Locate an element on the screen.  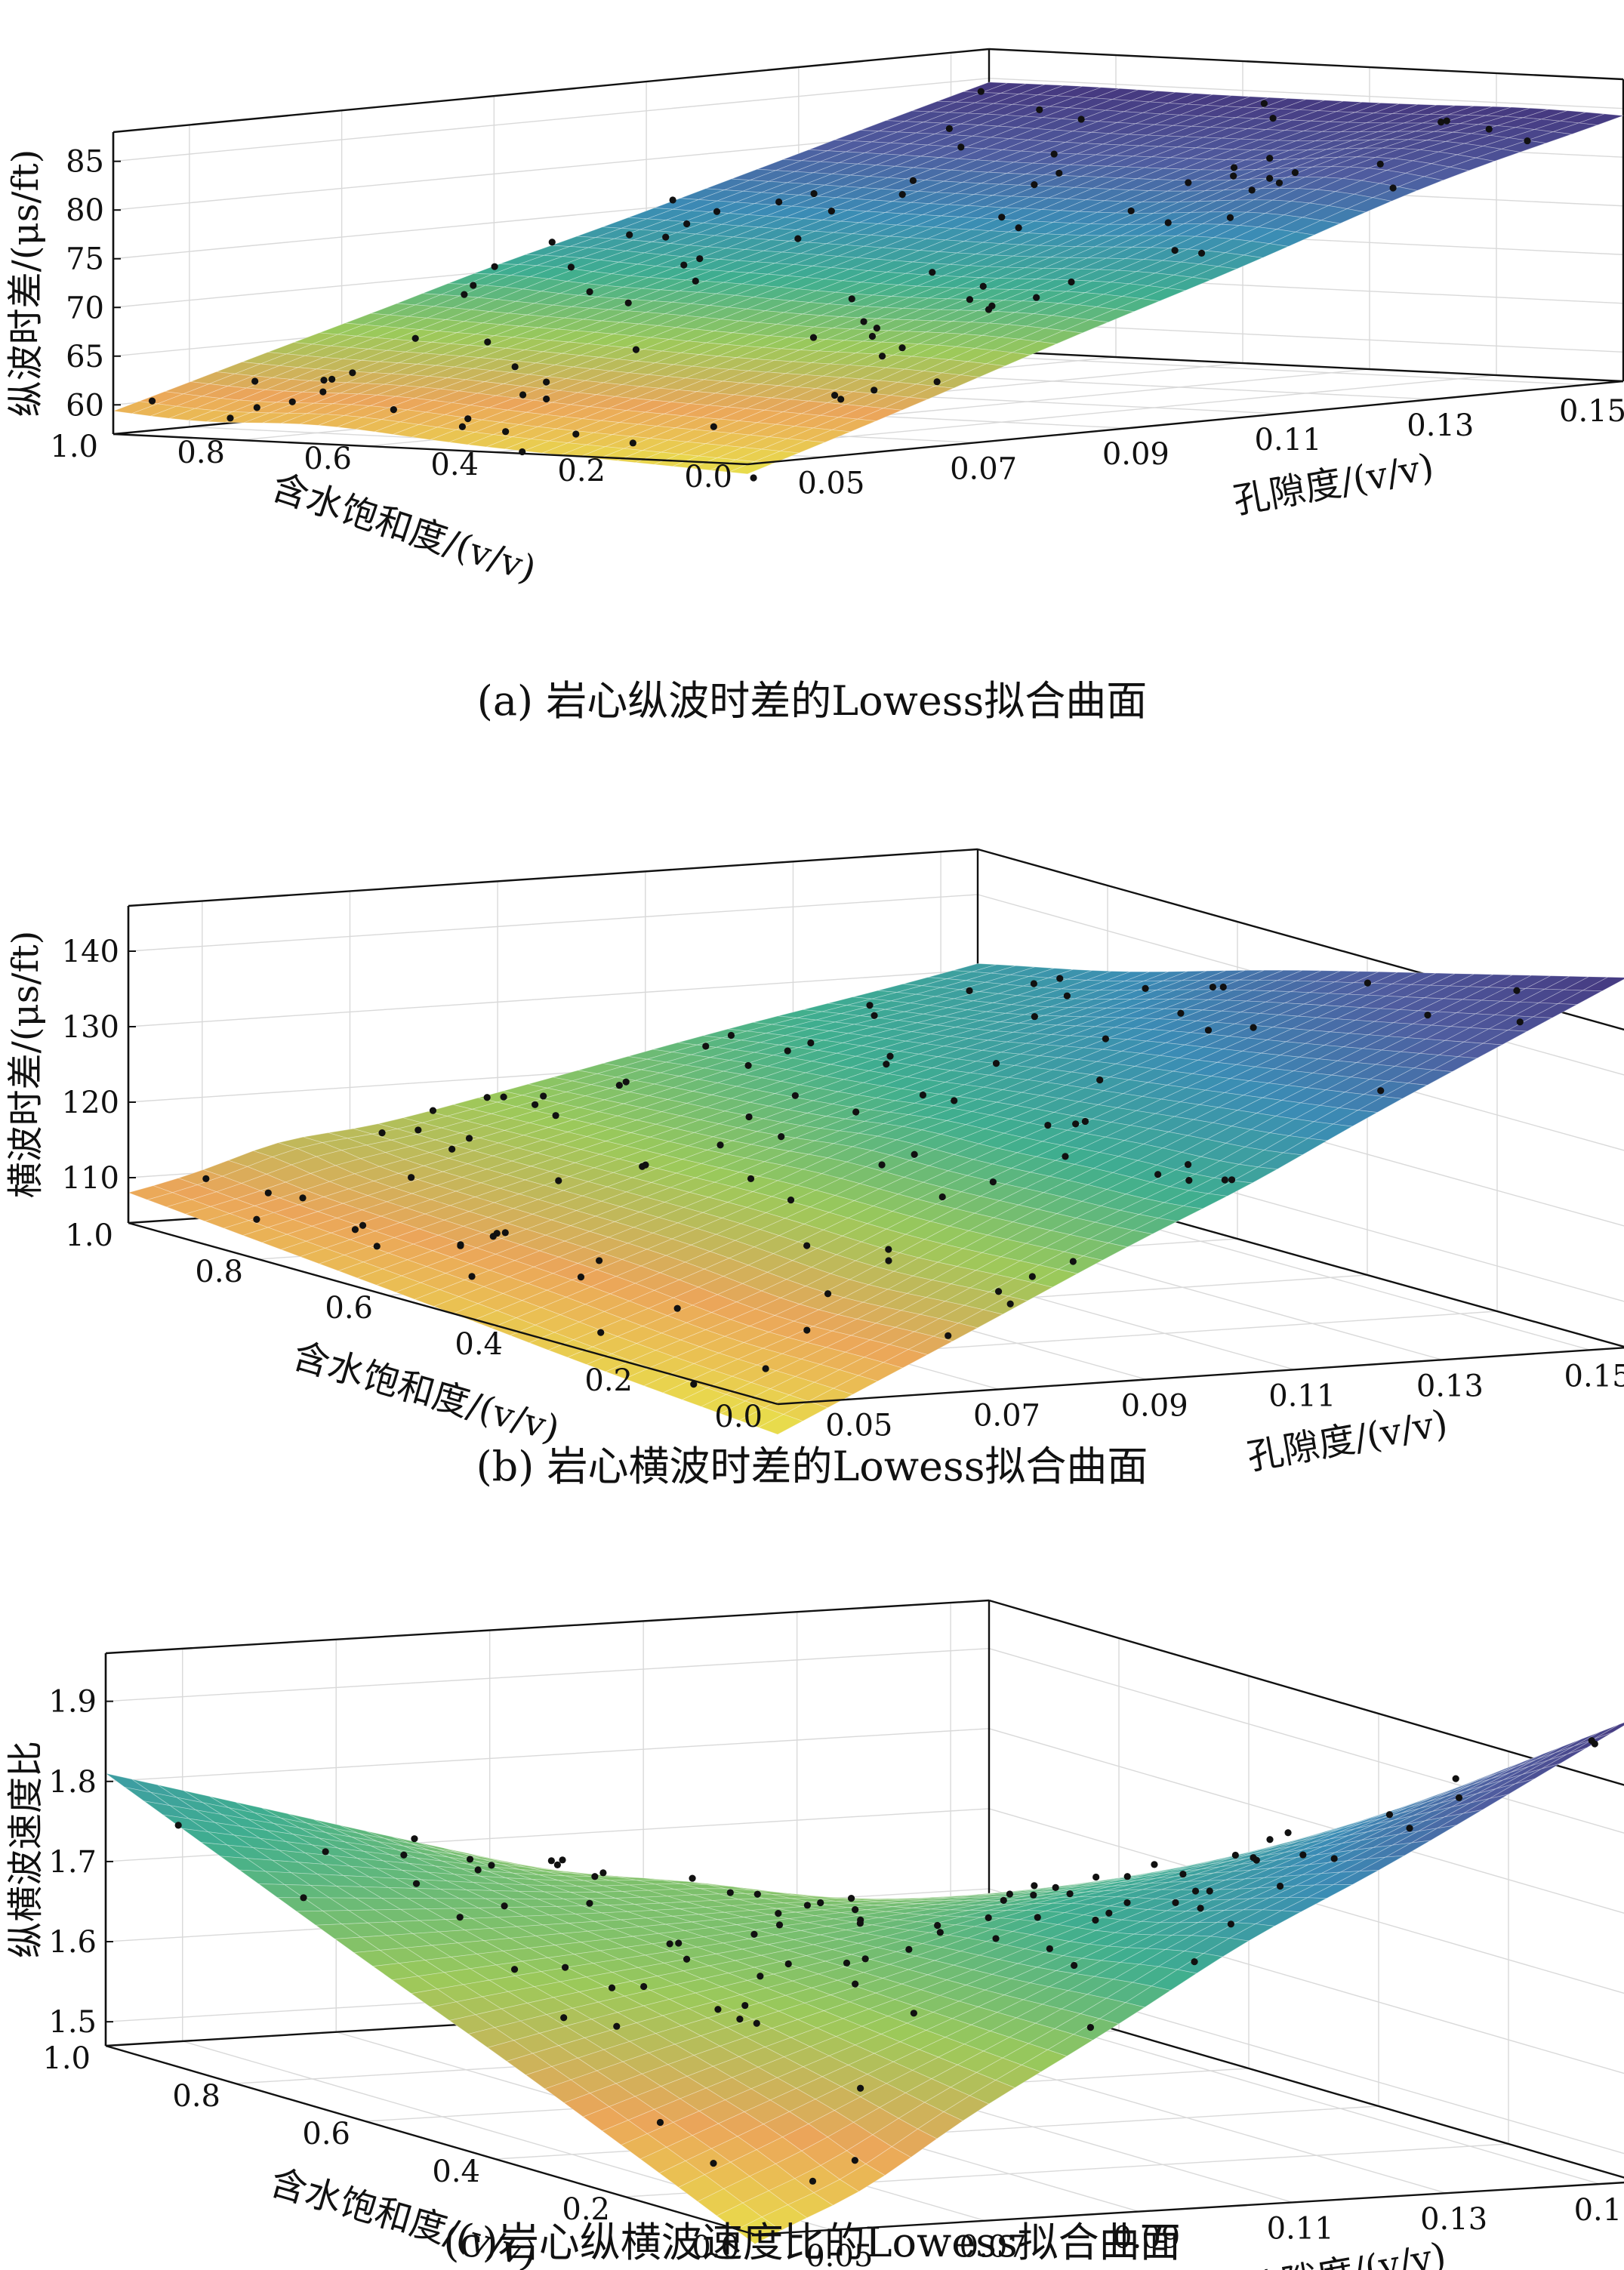
y-tick-label: 0.2 is located at coordinates (581, 471).